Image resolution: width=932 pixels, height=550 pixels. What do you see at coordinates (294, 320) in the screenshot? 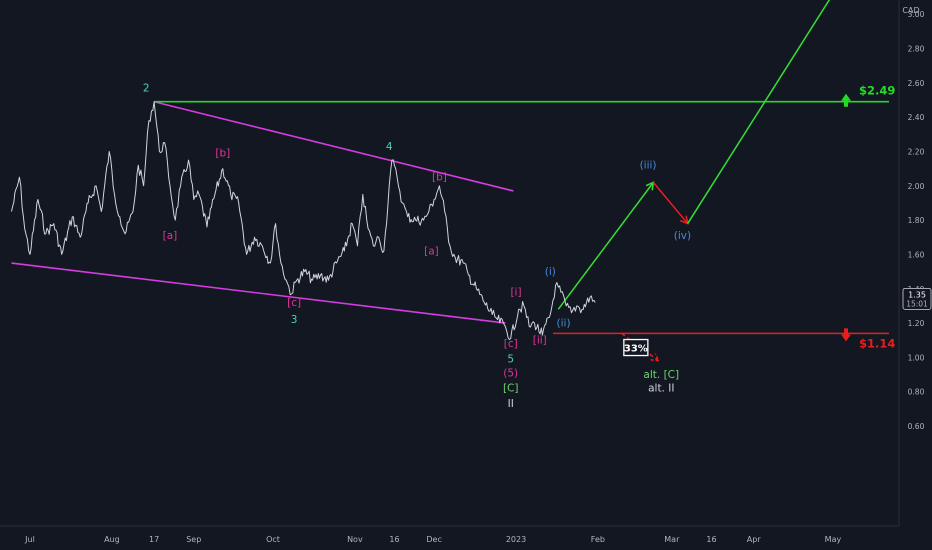
I see `wave-label: 3` at bounding box center [294, 320].